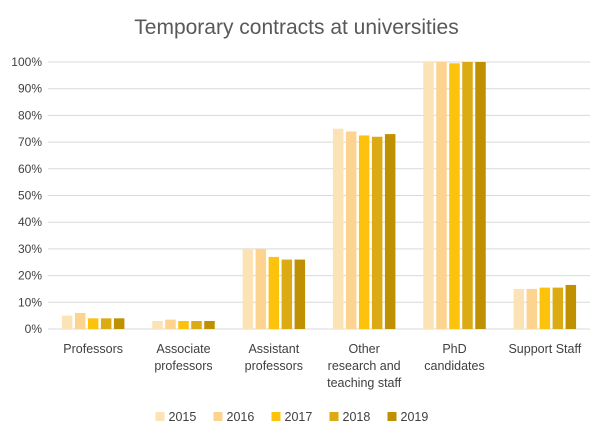 Image resolution: width=593 pixels, height=440 pixels. I want to click on y-tick-label: 20%, so click(30, 276).